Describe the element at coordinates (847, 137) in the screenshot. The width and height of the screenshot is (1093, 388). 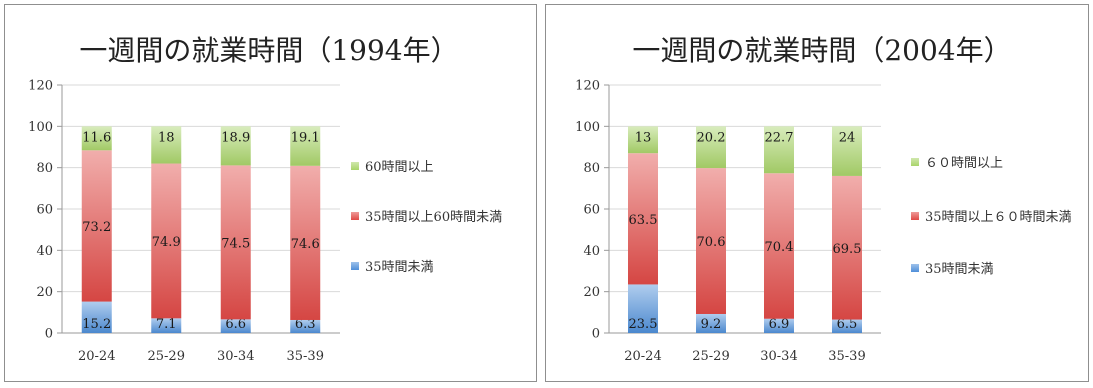
I see `data-label: 24` at that location.